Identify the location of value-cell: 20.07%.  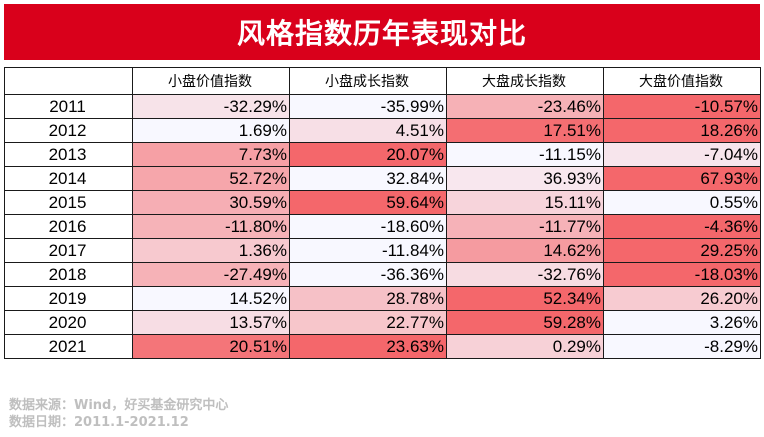
(368, 154).